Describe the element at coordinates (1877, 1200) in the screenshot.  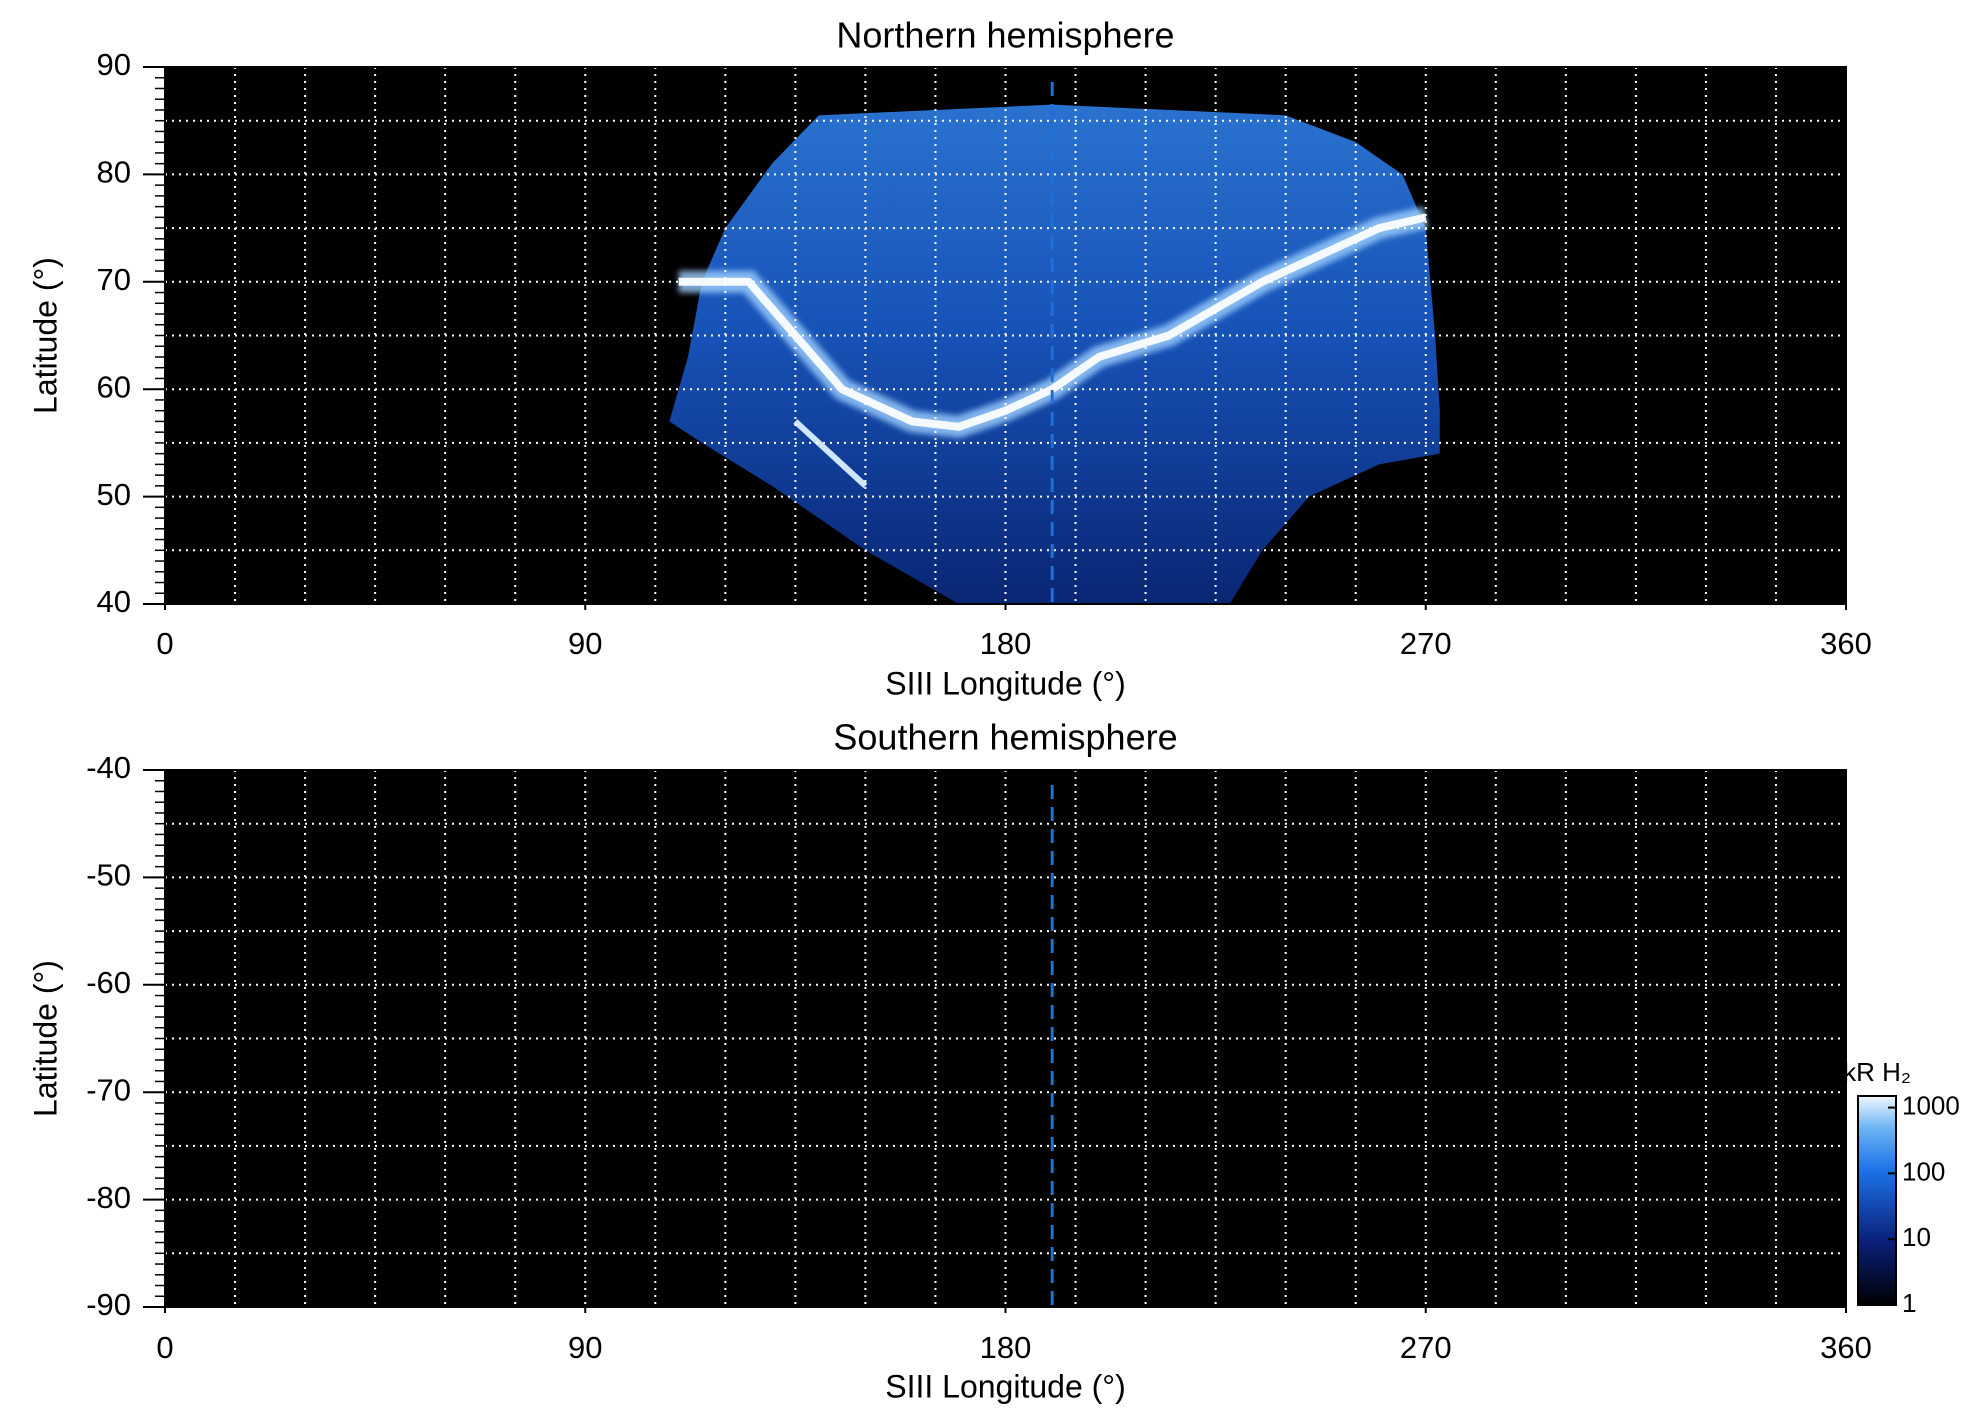
I see `colorbar` at that location.